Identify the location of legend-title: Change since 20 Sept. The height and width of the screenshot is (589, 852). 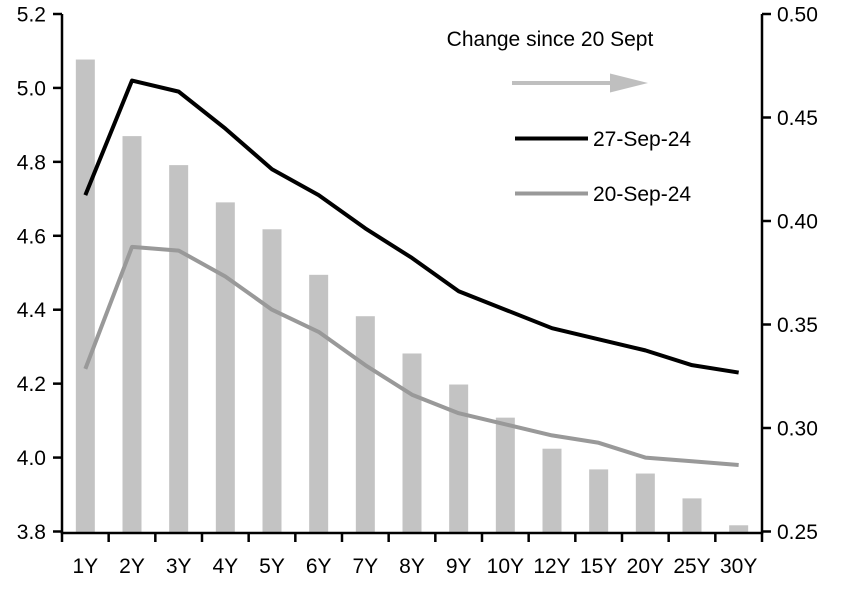
(550, 39).